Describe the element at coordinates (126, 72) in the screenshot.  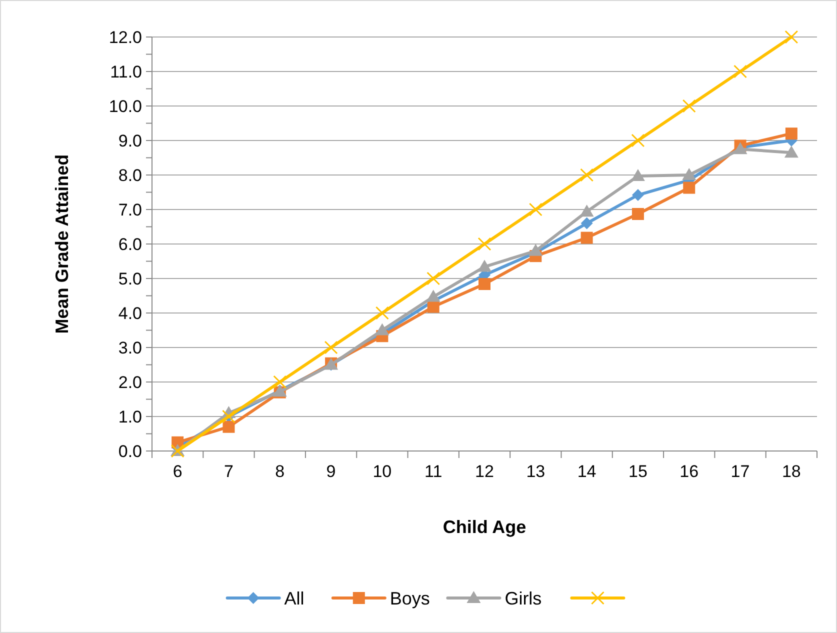
I see `y-tick-label: 11.0` at that location.